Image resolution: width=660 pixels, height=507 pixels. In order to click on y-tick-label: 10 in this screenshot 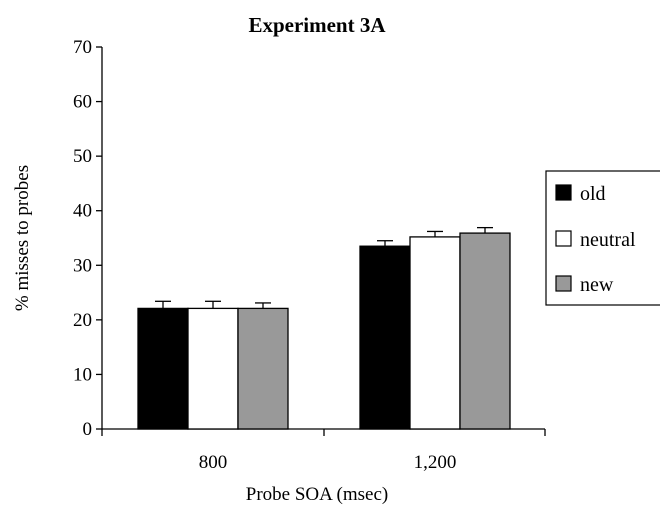, I will do `click(82, 374)`.